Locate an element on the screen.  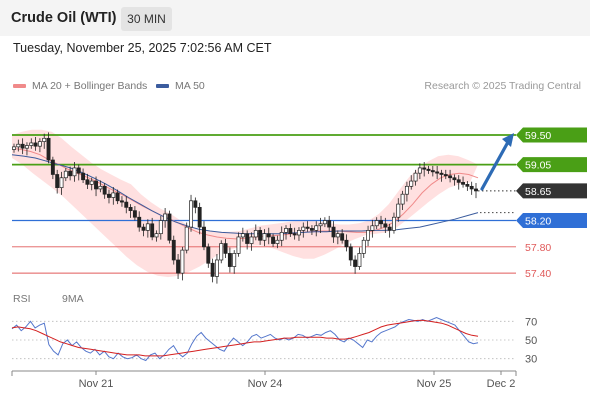
forecast-arrow-head is located at coordinates (508, 140).